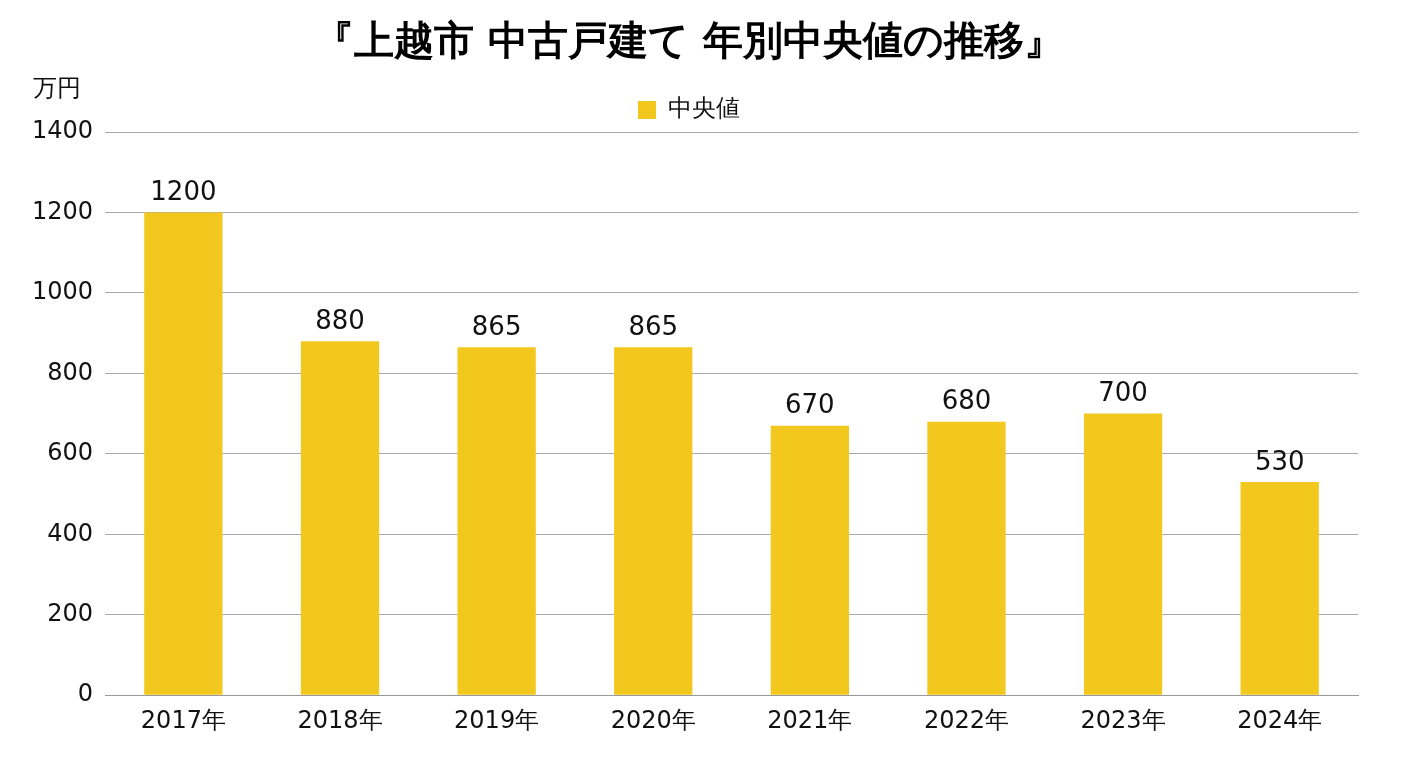 This screenshot has width=1408, height=768. Describe the element at coordinates (966, 719) in the screenshot. I see `x-tick-label: 2022年` at that location.